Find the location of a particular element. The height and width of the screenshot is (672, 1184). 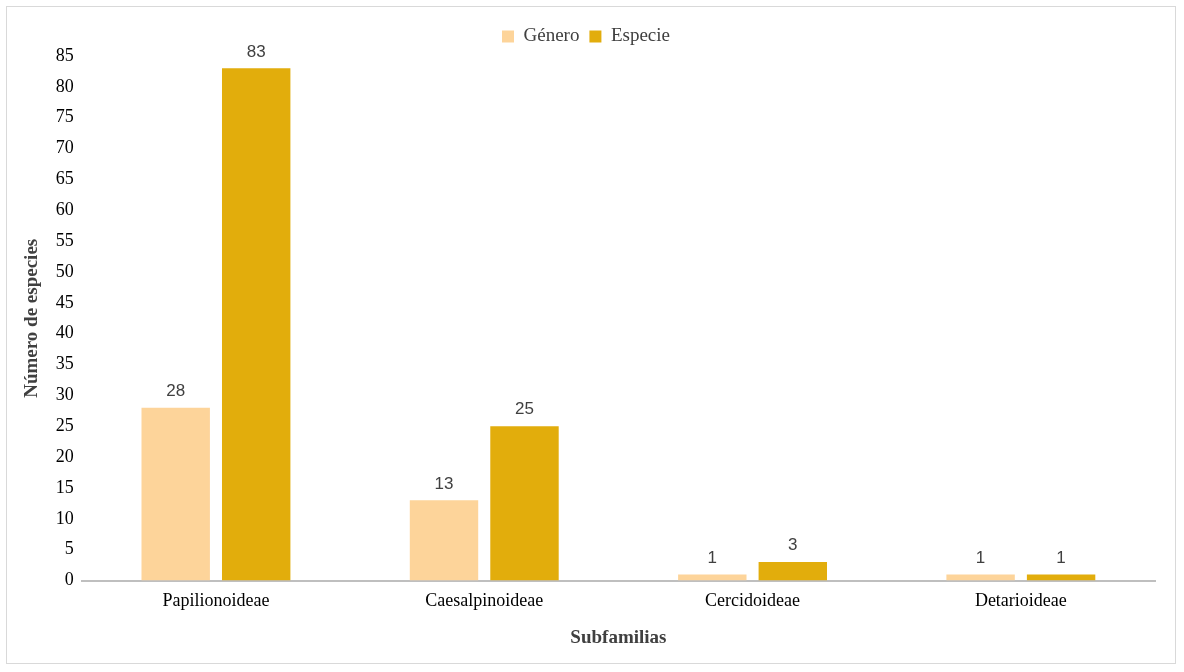

legend-label: Género is located at coordinates (551, 35).